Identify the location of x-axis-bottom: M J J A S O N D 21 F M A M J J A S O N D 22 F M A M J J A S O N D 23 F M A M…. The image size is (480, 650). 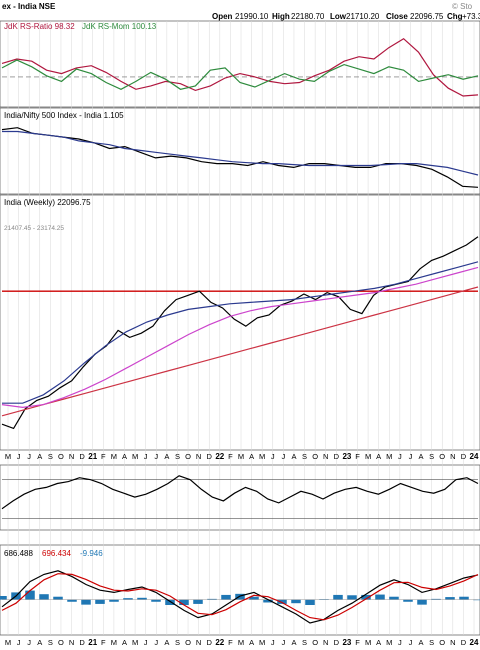
(242, 642).